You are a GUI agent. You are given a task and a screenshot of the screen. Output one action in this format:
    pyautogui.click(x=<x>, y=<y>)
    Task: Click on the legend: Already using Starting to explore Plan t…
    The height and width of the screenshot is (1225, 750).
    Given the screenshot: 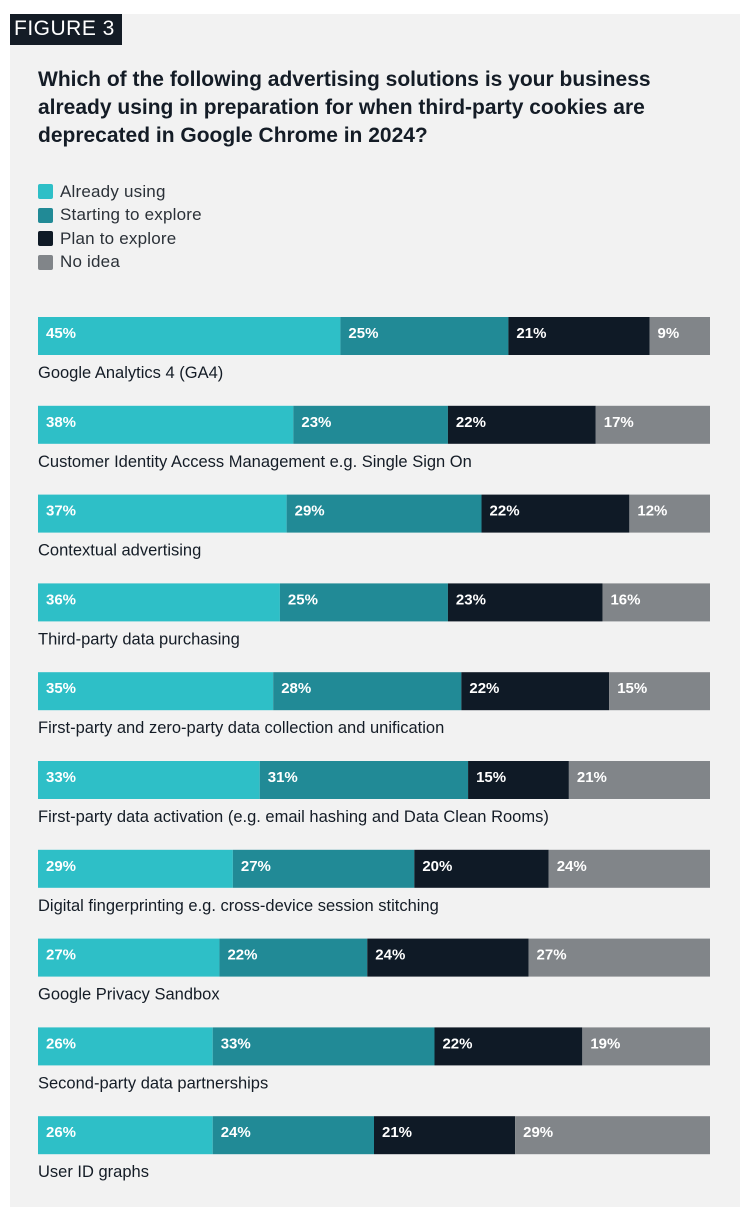 What is the action you would take?
    pyautogui.click(x=120, y=227)
    